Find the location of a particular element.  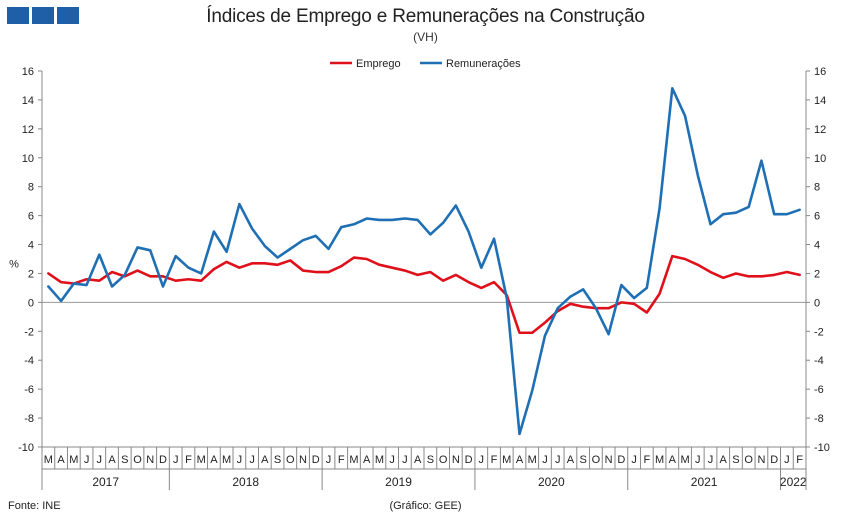

year-label: 2017 is located at coordinates (105, 482).